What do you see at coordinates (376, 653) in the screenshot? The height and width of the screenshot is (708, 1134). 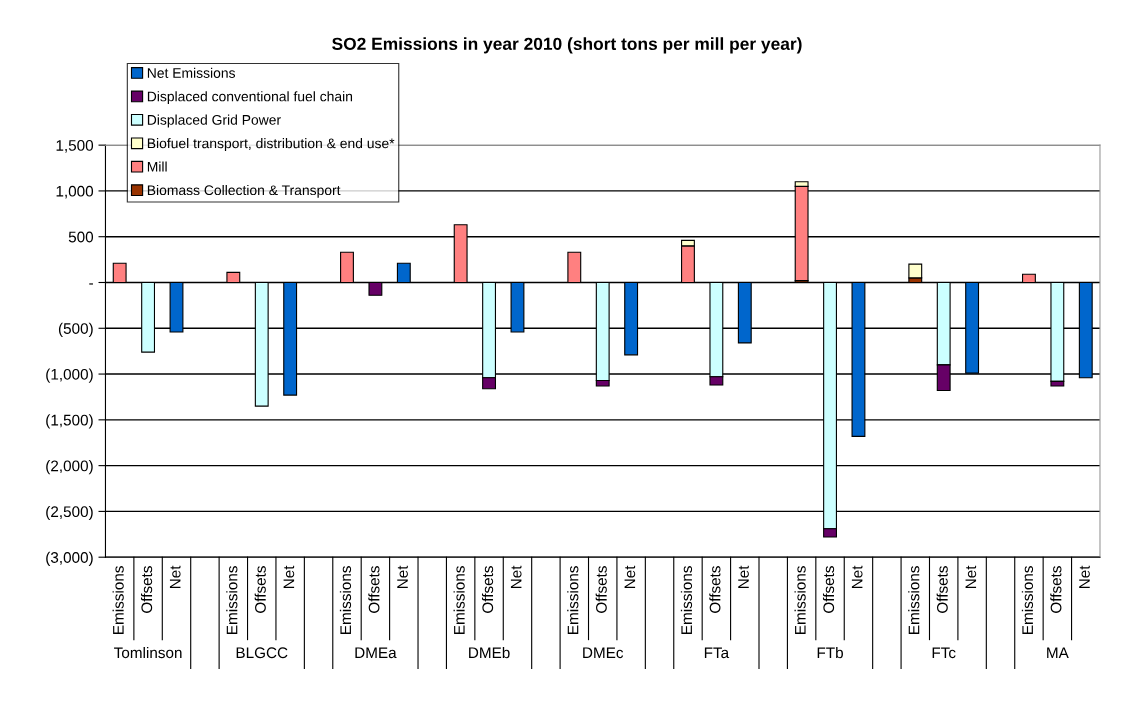 I see `text: DMEa` at bounding box center [376, 653].